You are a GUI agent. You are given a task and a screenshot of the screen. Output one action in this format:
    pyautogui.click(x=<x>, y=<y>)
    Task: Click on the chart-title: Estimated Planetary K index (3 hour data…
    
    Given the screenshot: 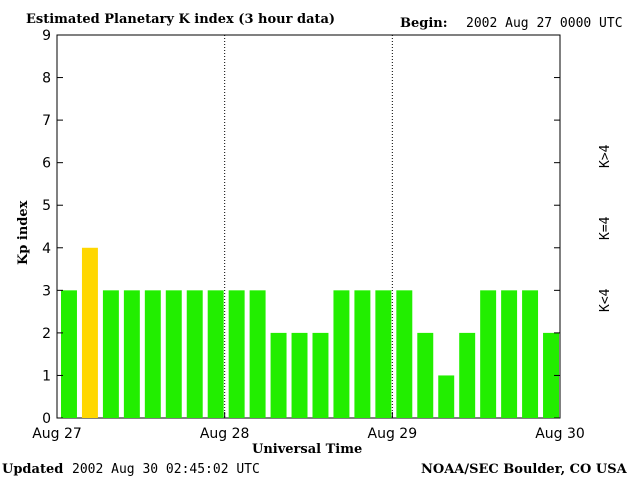 What is the action you would take?
    pyautogui.click(x=180, y=19)
    